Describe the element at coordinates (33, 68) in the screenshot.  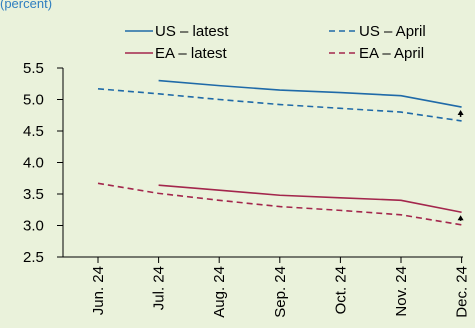
I see `y-tick-label: 5.5` at that location.